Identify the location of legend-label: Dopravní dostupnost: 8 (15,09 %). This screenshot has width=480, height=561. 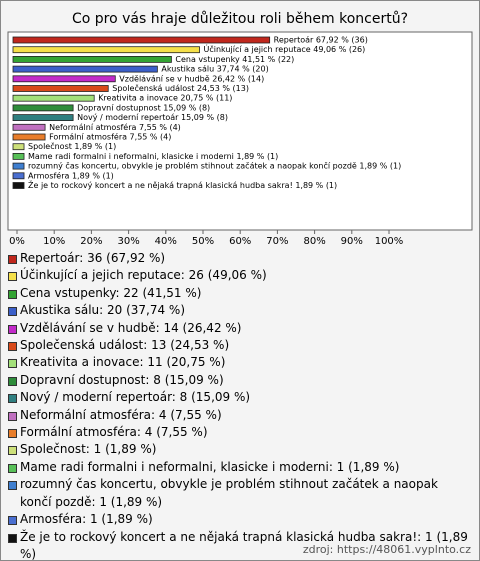
(122, 379).